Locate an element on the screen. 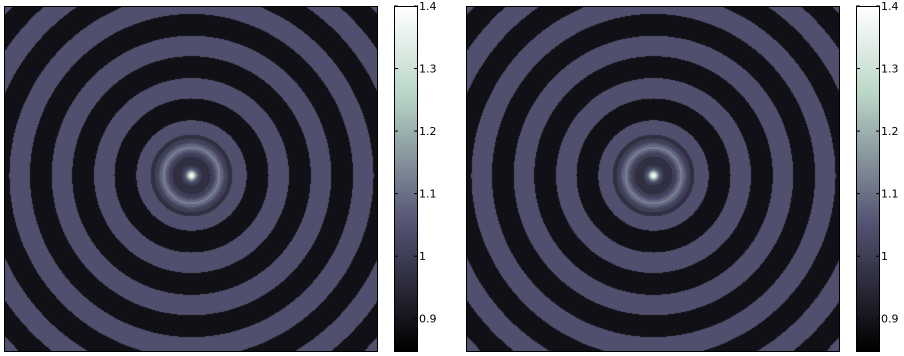 The width and height of the screenshot is (904, 356). colorbar-axis-right: 1.4 1.3 1.2 1.1 1 0.9 is located at coordinates (877, 163).